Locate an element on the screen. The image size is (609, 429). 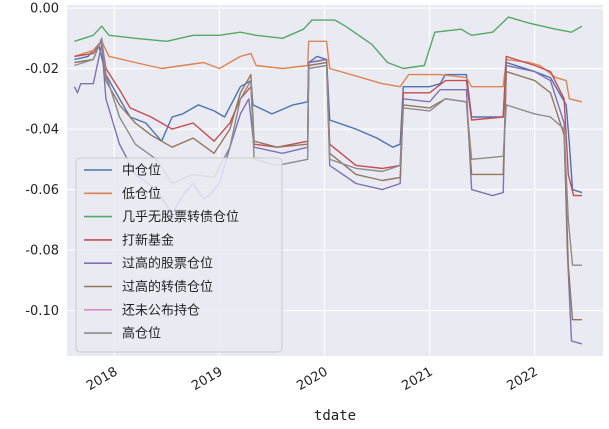
legend-label: 过高的转债仓位 is located at coordinates (167, 287).